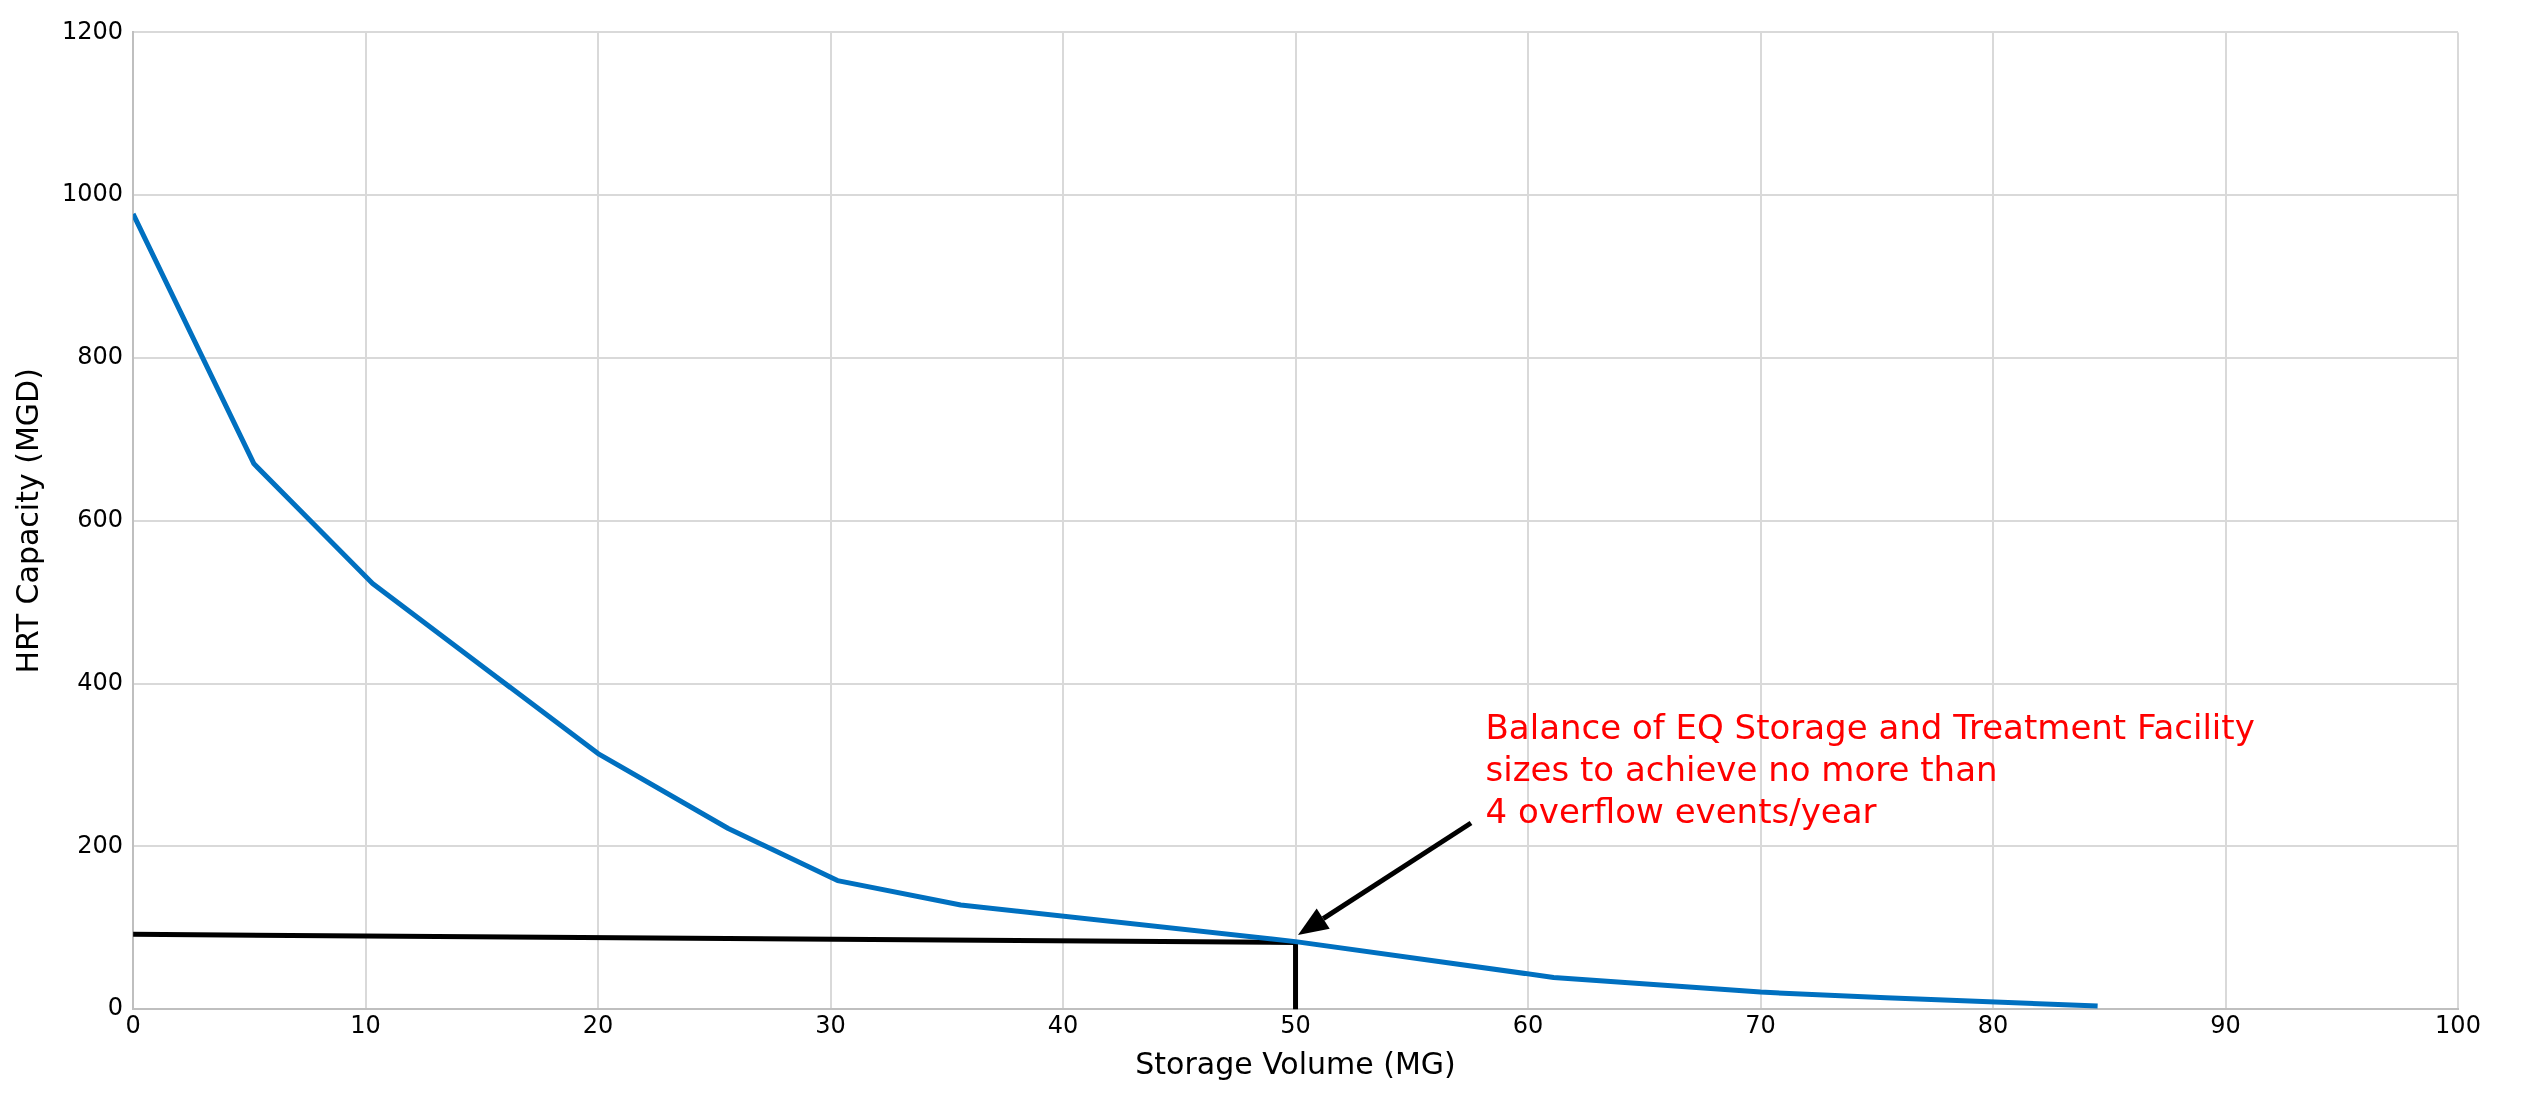  I want to click on x-tick-label: 70, so click(1760, 1024).